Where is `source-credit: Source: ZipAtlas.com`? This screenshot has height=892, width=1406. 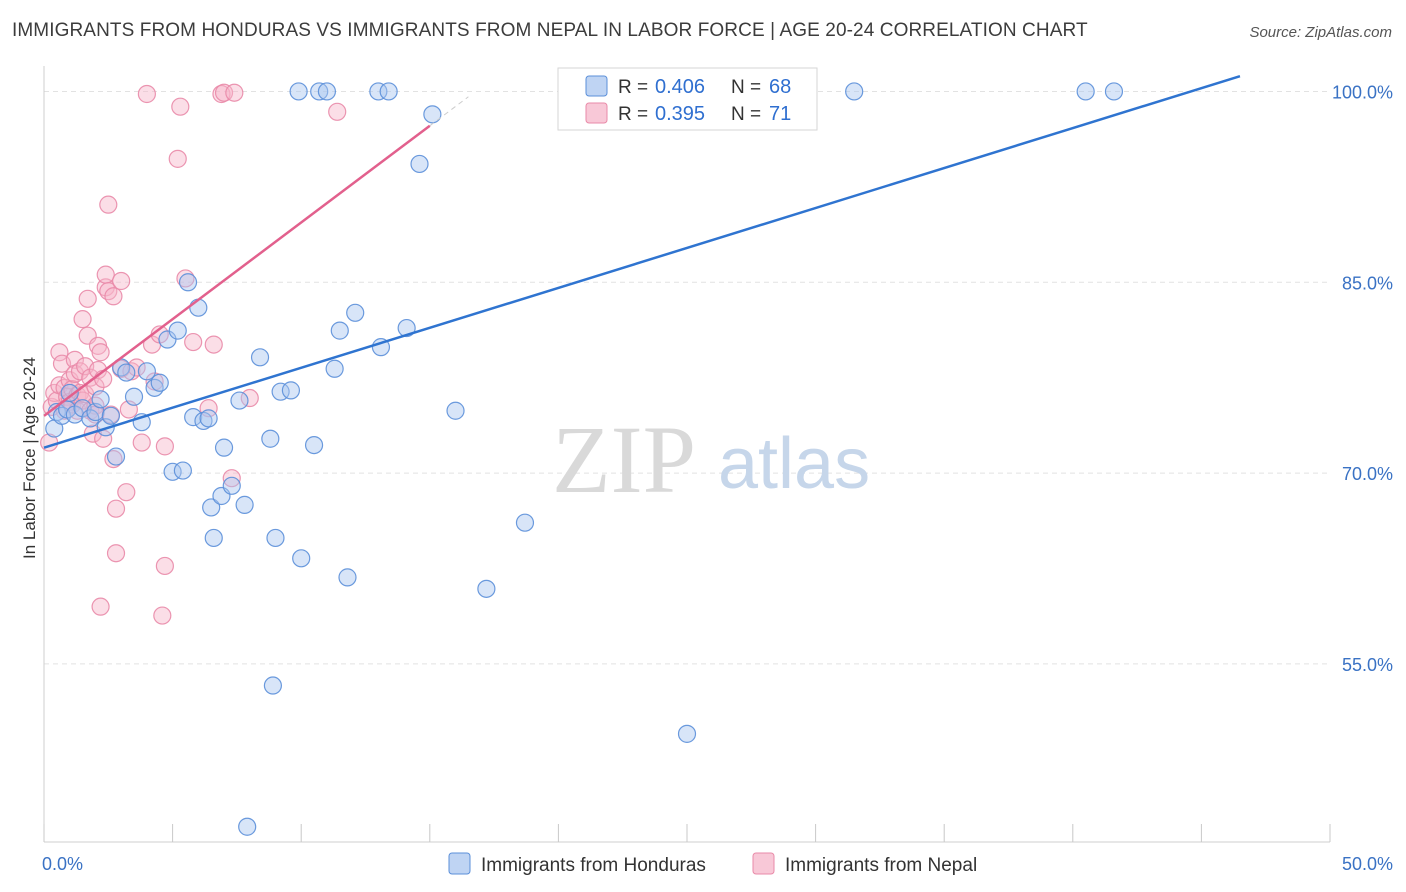
source-credit: Source: ZipAtlas.com is located at coordinates (1320, 32).